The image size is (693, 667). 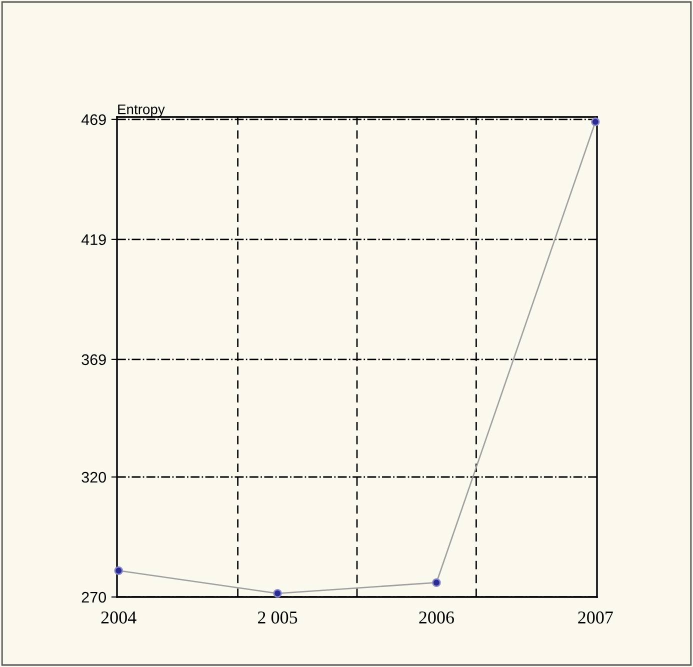 What do you see at coordinates (595, 617) in the screenshot?
I see `x-tick-label: 2007` at bounding box center [595, 617].